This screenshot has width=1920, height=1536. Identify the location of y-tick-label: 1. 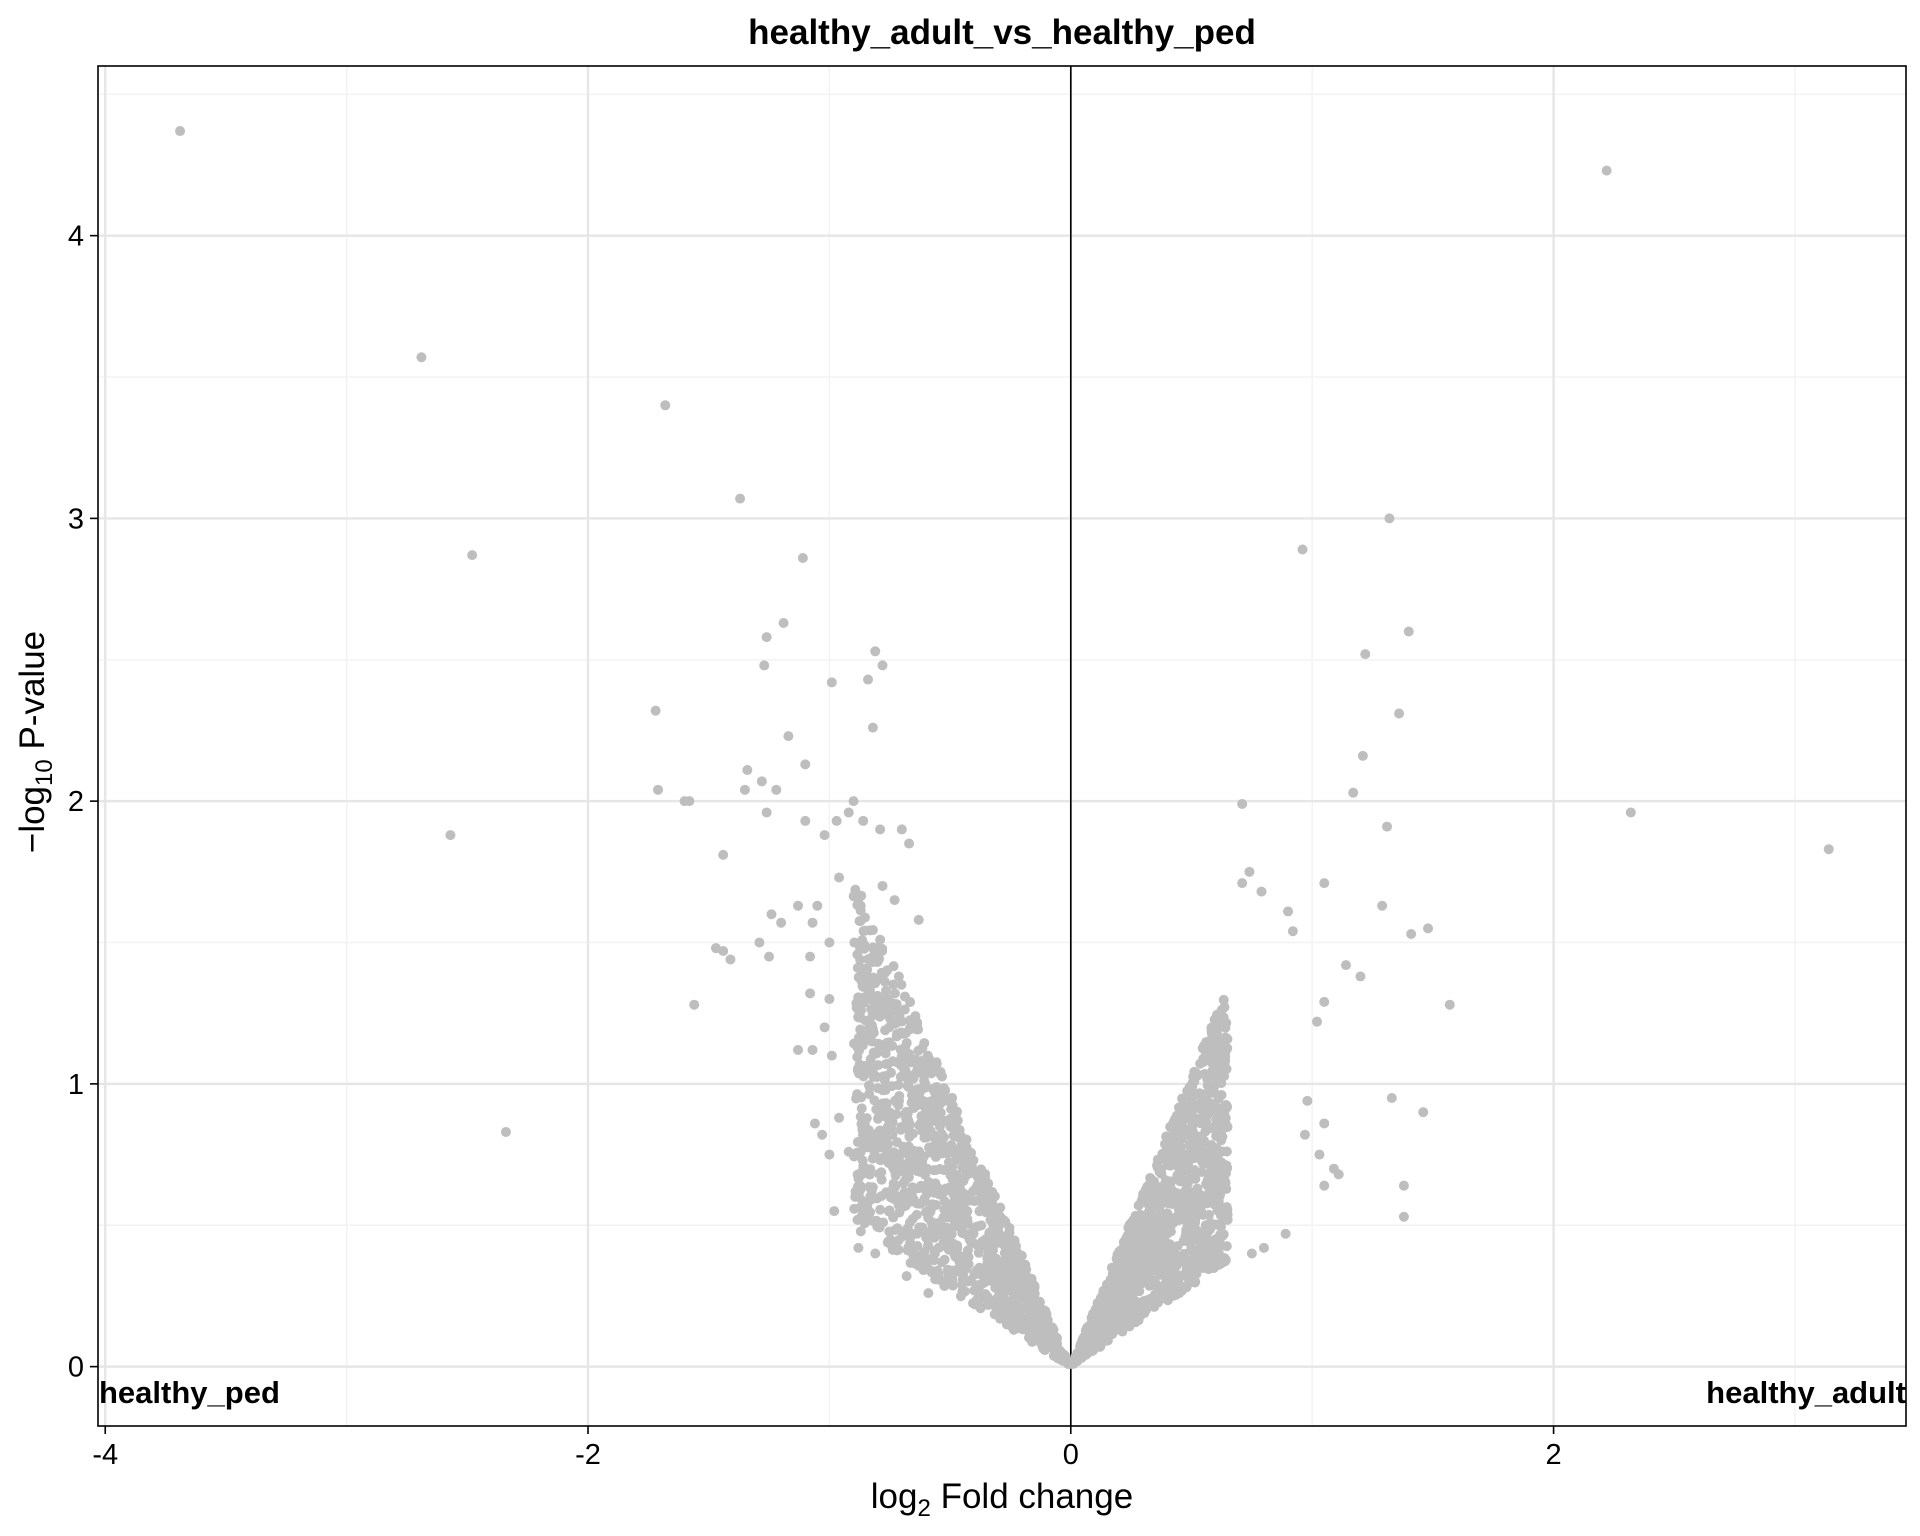
(76, 1085).